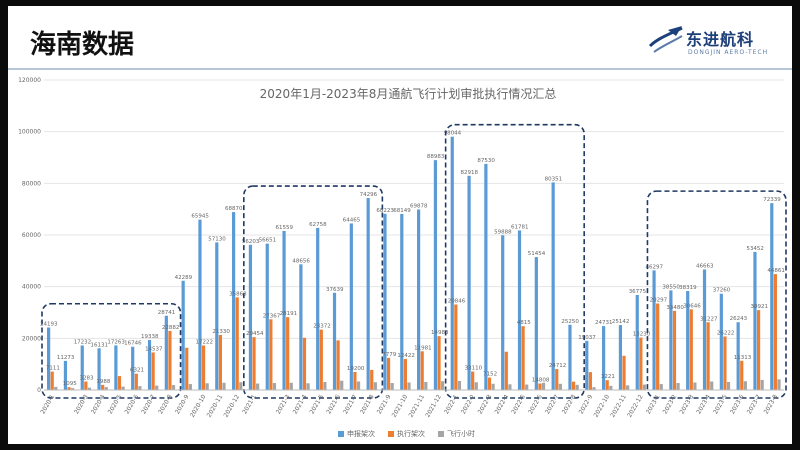  What do you see at coordinates (671, 287) in the screenshot?
I see `data-label-applied: 38550` at bounding box center [671, 287].